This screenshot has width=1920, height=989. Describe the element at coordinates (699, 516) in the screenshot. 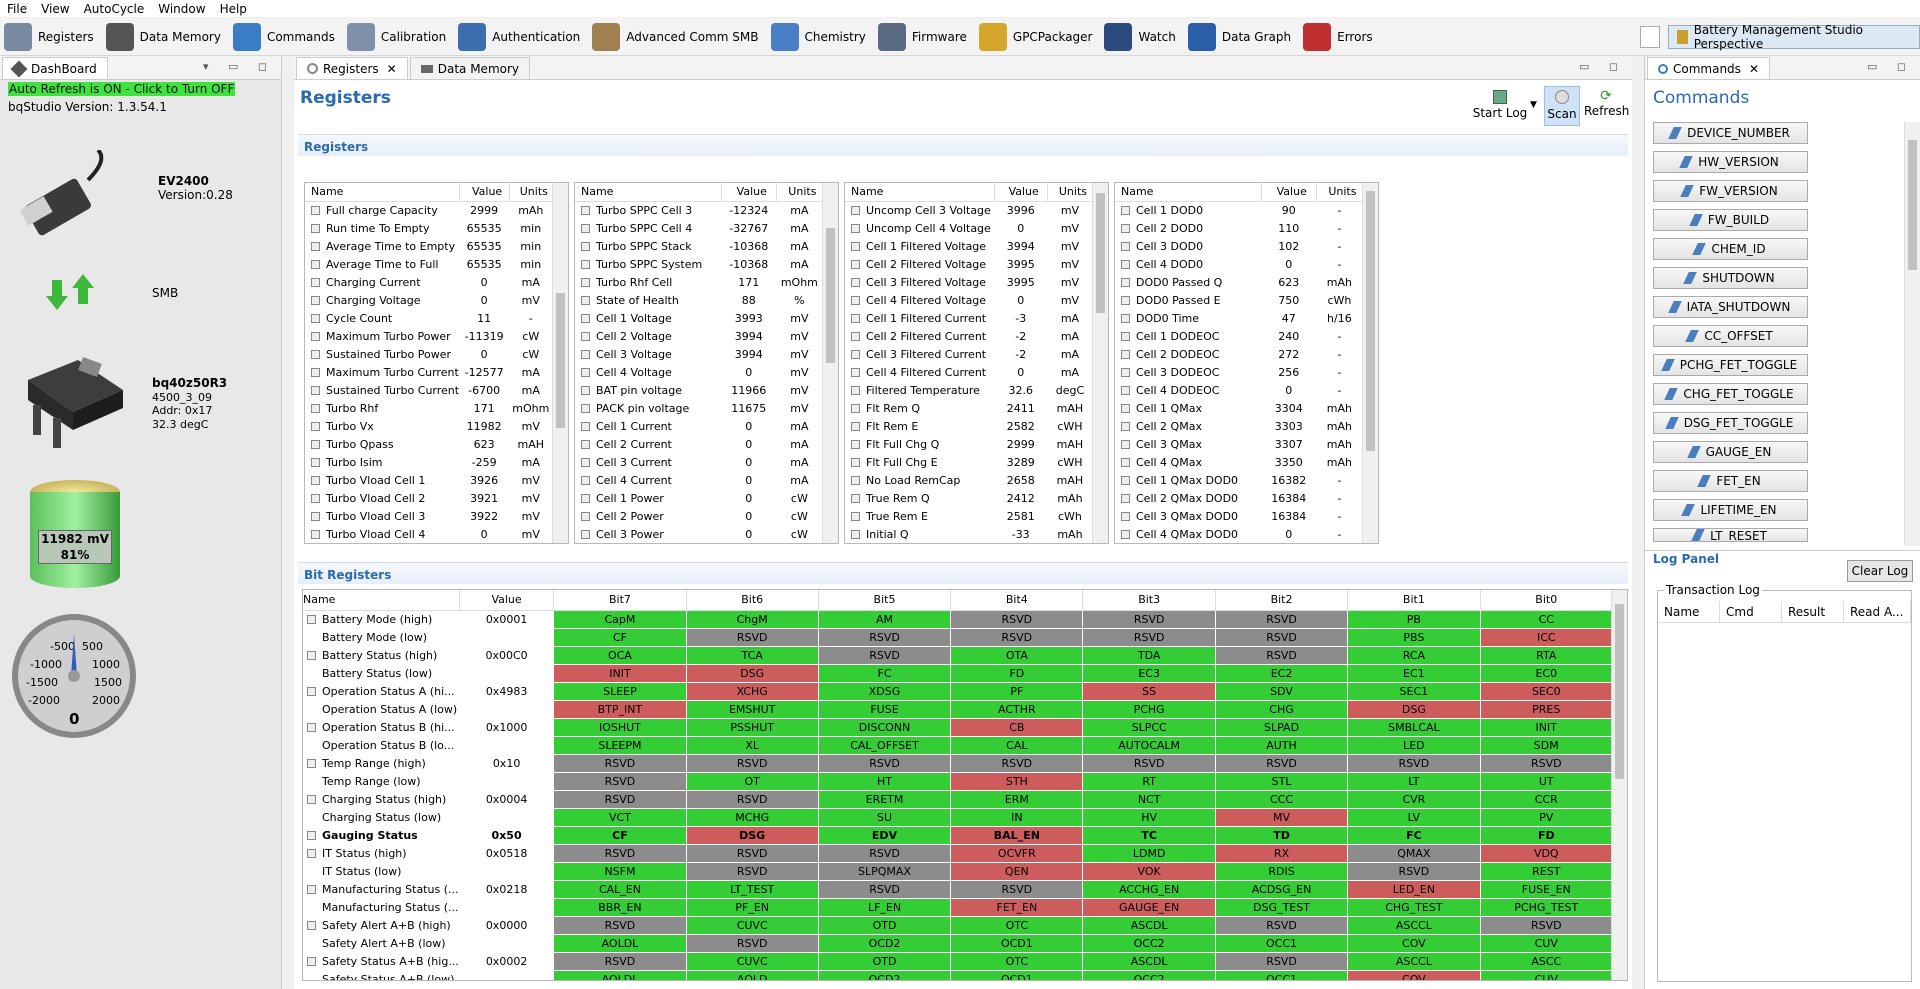

I see `table-row: Cell 2 Power 0 cW` at that location.